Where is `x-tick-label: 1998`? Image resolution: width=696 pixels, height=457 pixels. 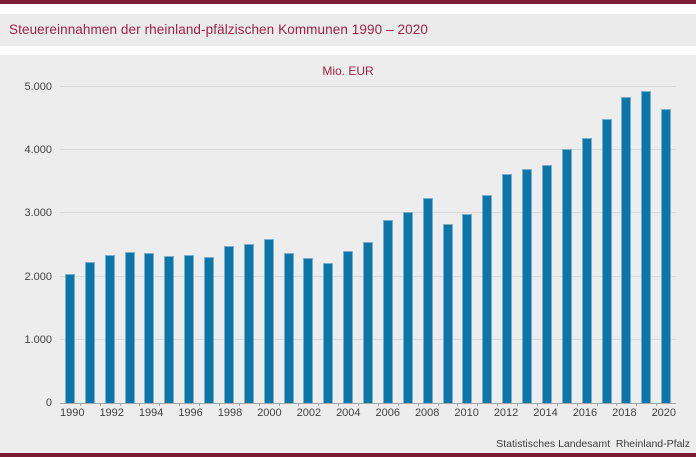
x-tick-label: 1998 is located at coordinates (230, 413).